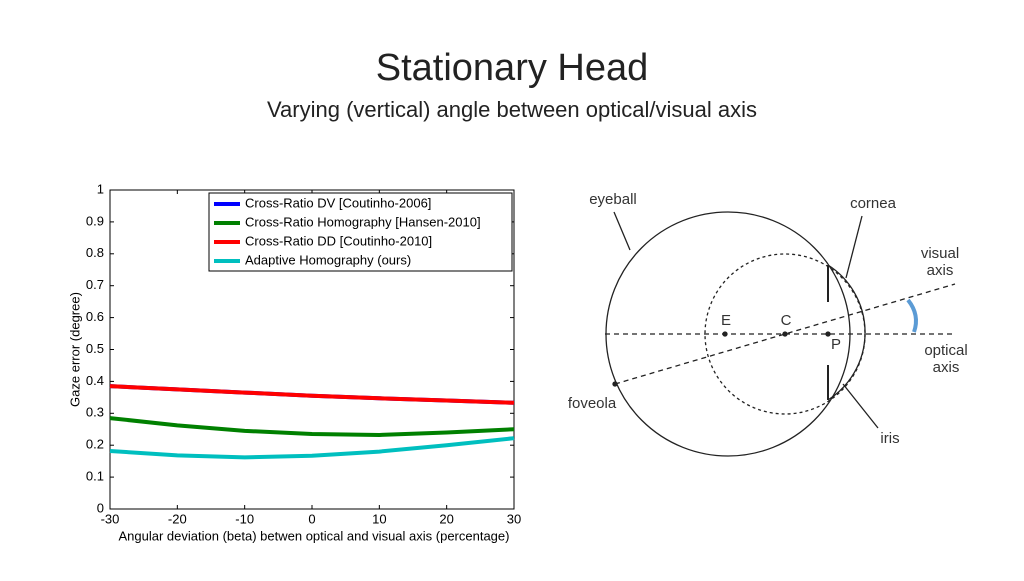 Image resolution: width=1024 pixels, height=581 pixels. Describe the element at coordinates (338, 240) in the screenshot. I see `legend-label: Cross-Ratio DD [Coutinho-2010]` at that location.